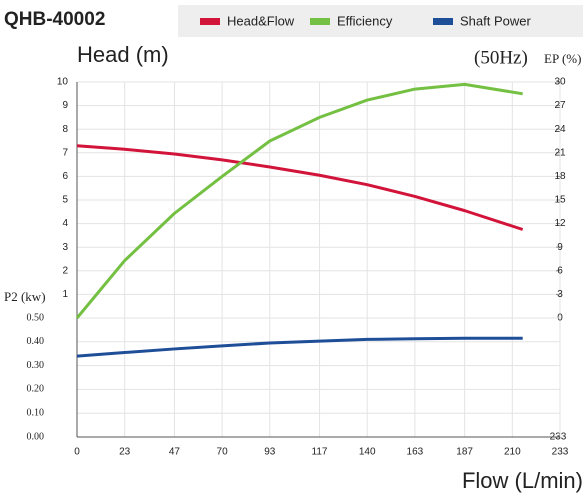 This screenshot has width=588, height=500. Describe the element at coordinates (65, 152) in the screenshot. I see `y-tick-label: 7` at that location.